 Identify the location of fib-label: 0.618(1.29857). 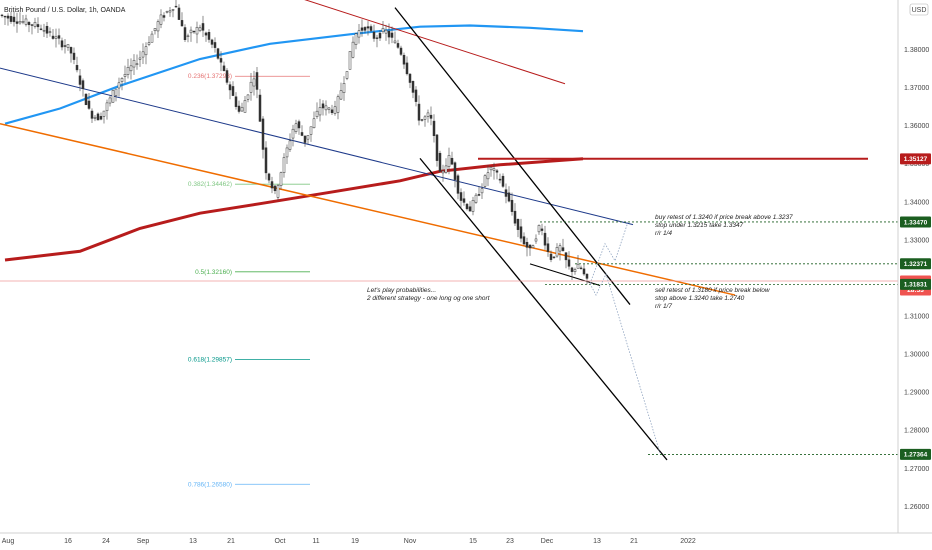
(210, 360).